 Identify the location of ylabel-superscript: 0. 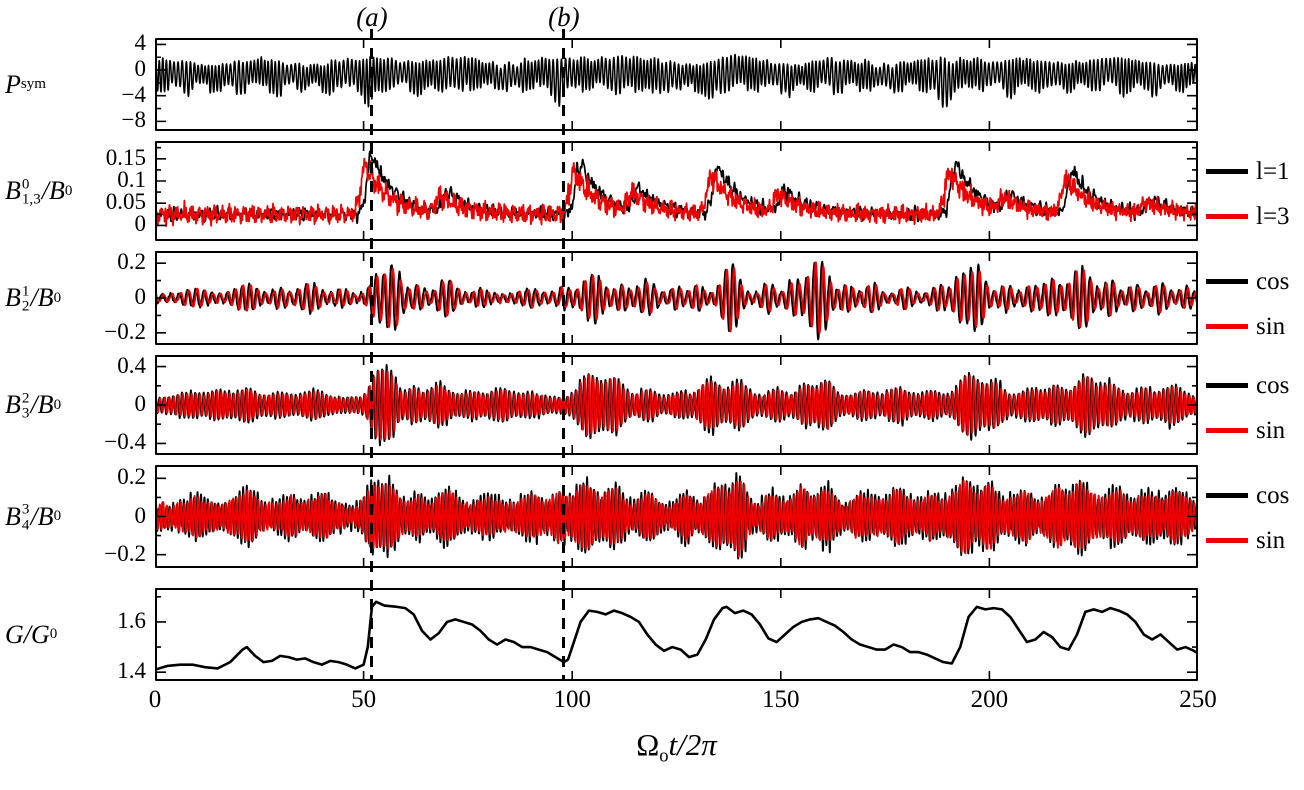
(25, 184).